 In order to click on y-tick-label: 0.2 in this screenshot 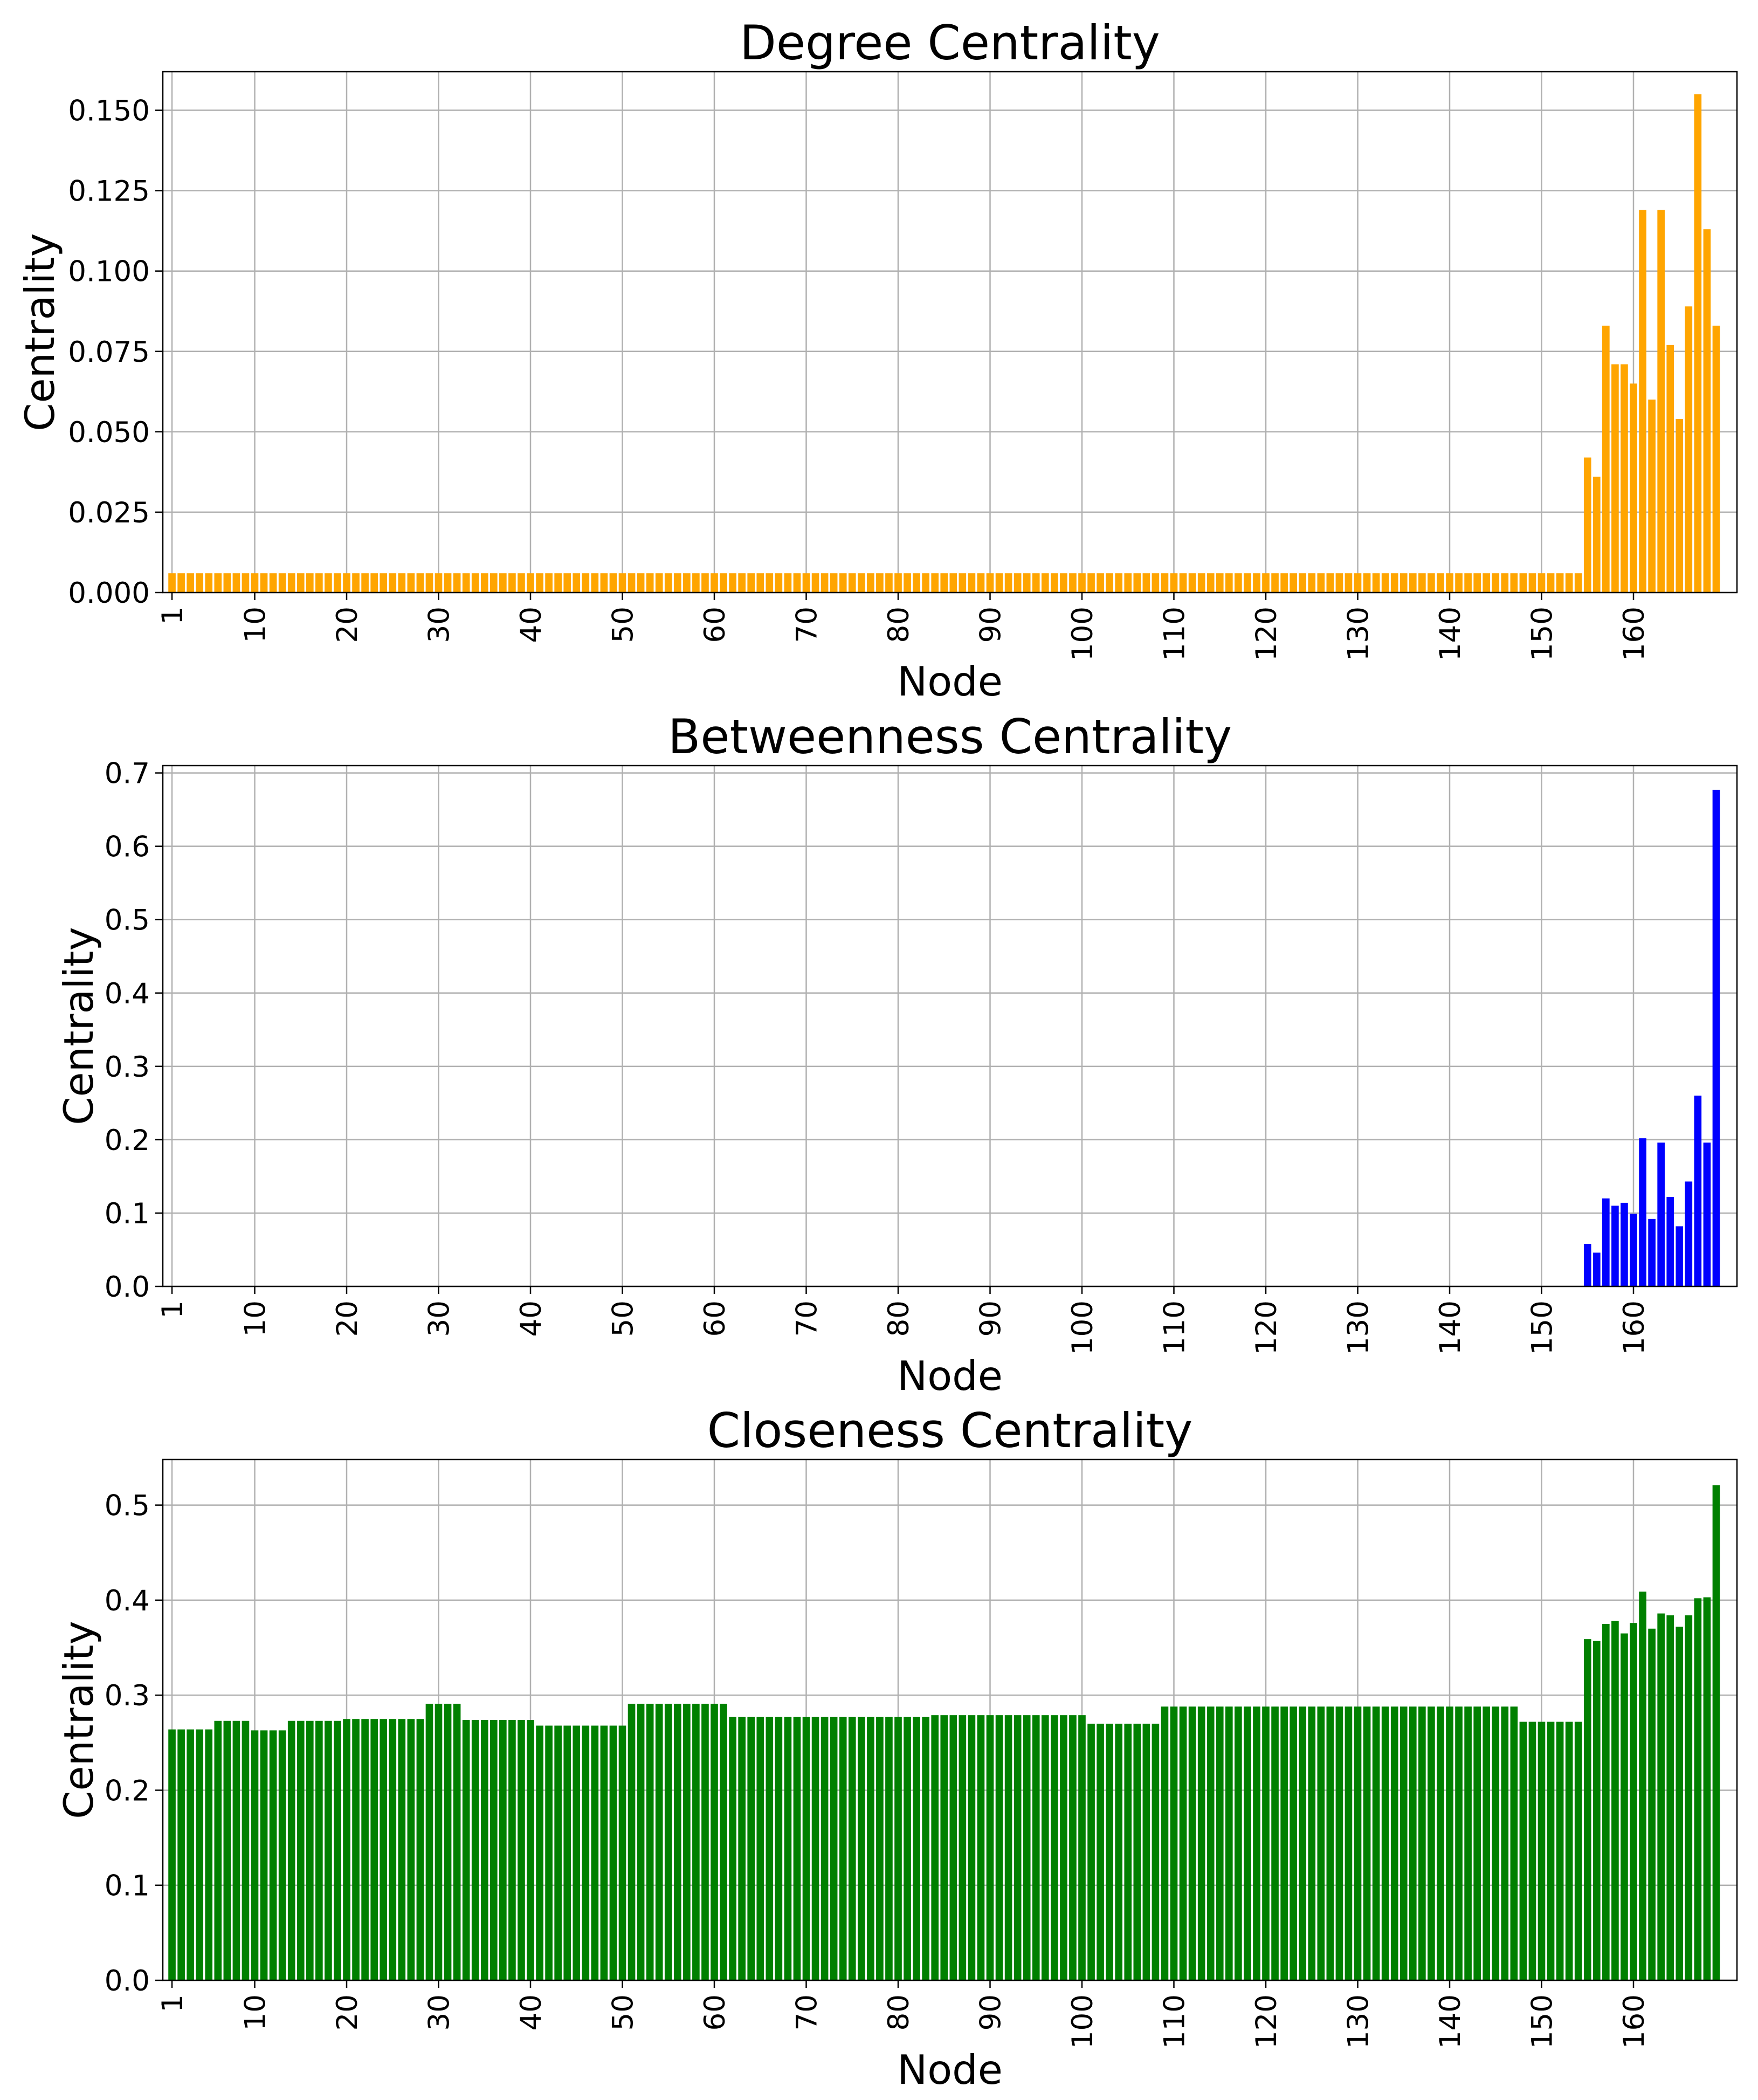, I will do `click(127, 1140)`.